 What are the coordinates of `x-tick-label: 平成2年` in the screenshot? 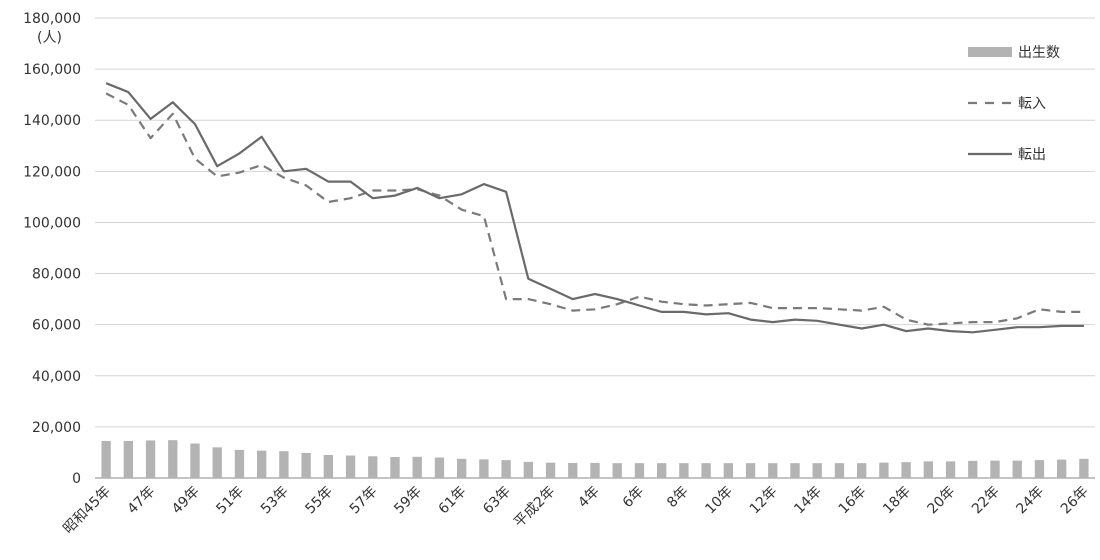 It's located at (534, 507).